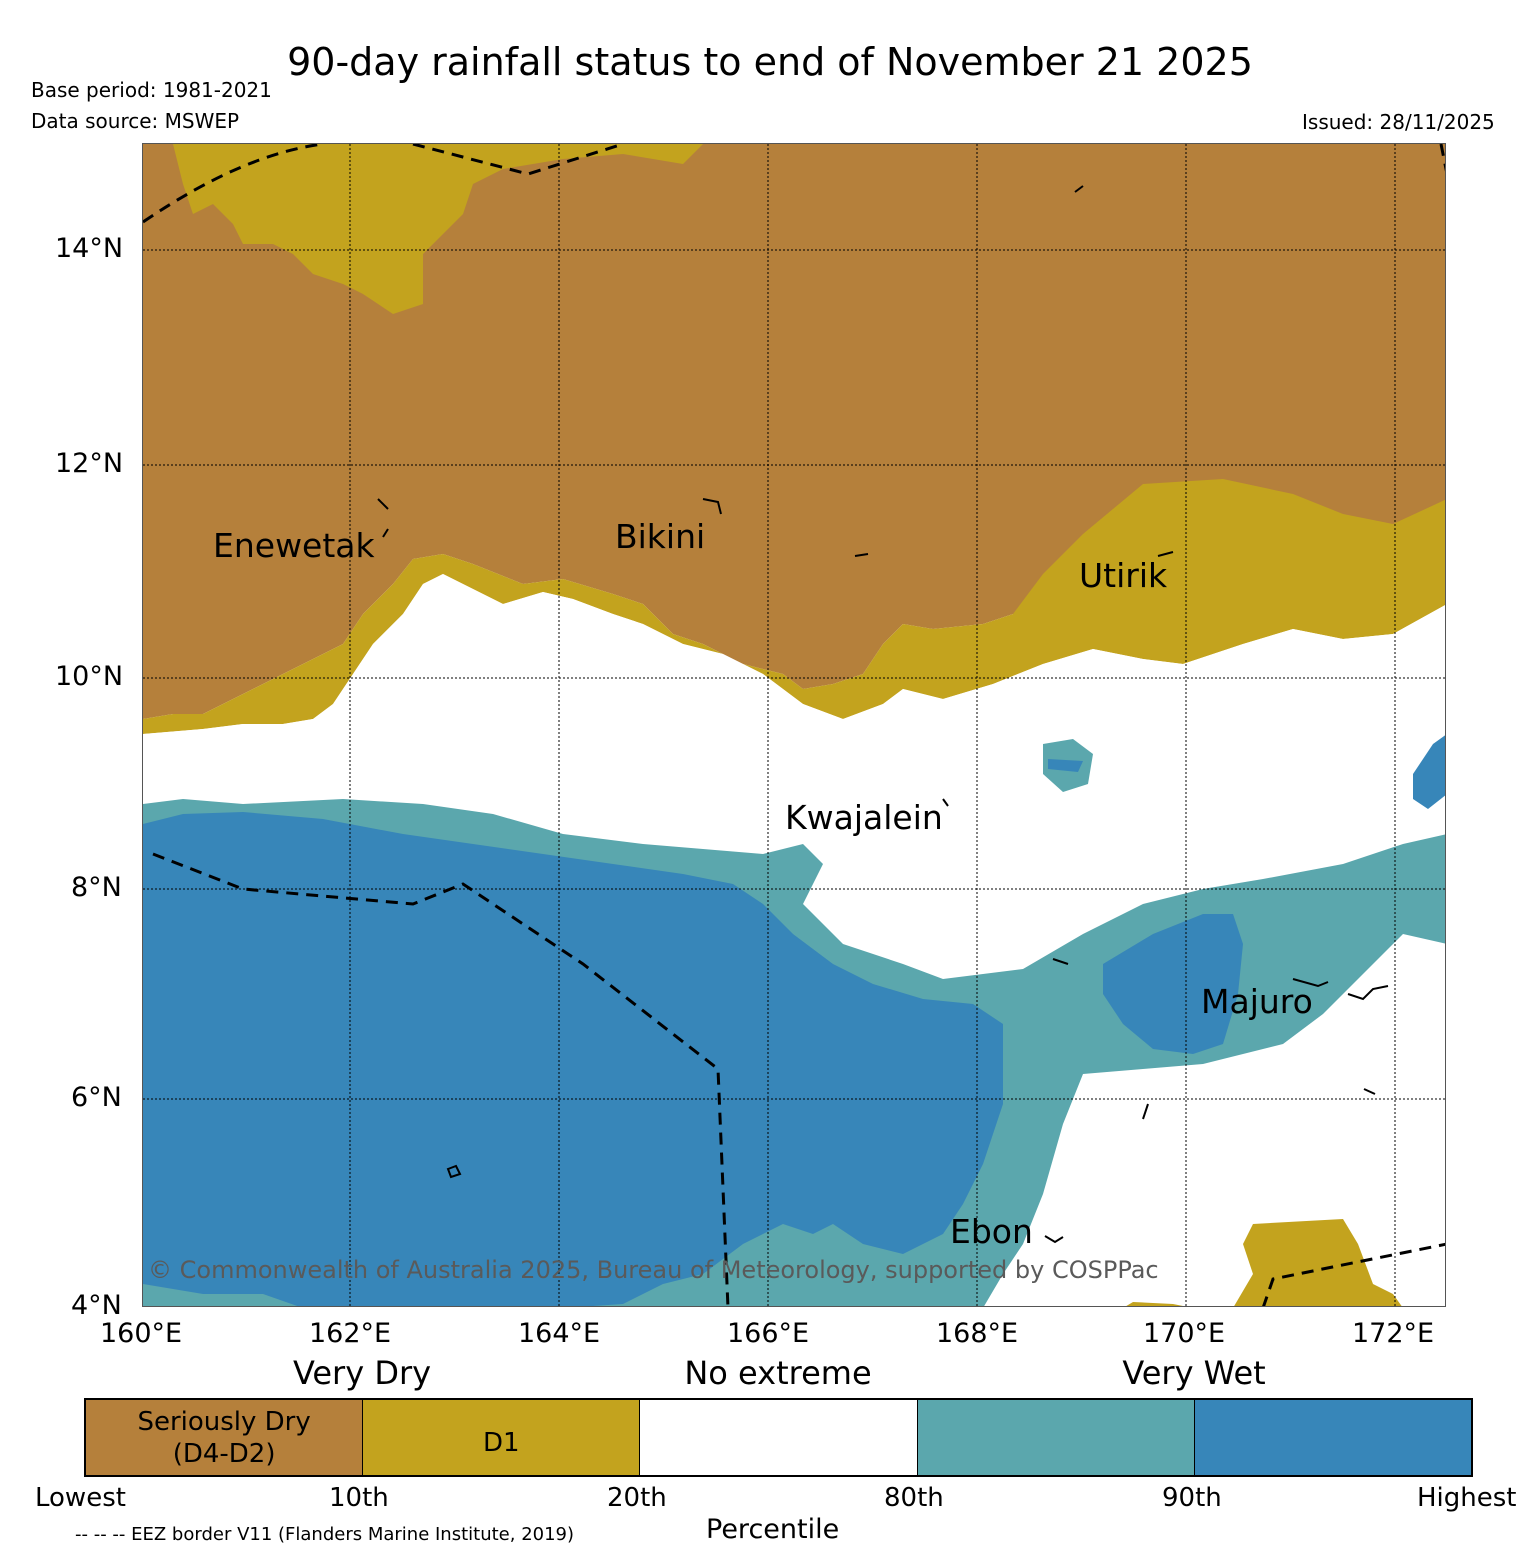 The height and width of the screenshot is (1563, 1540). Describe the element at coordinates (438, 229) in the screenshot. I see `d1-region-north` at that location.